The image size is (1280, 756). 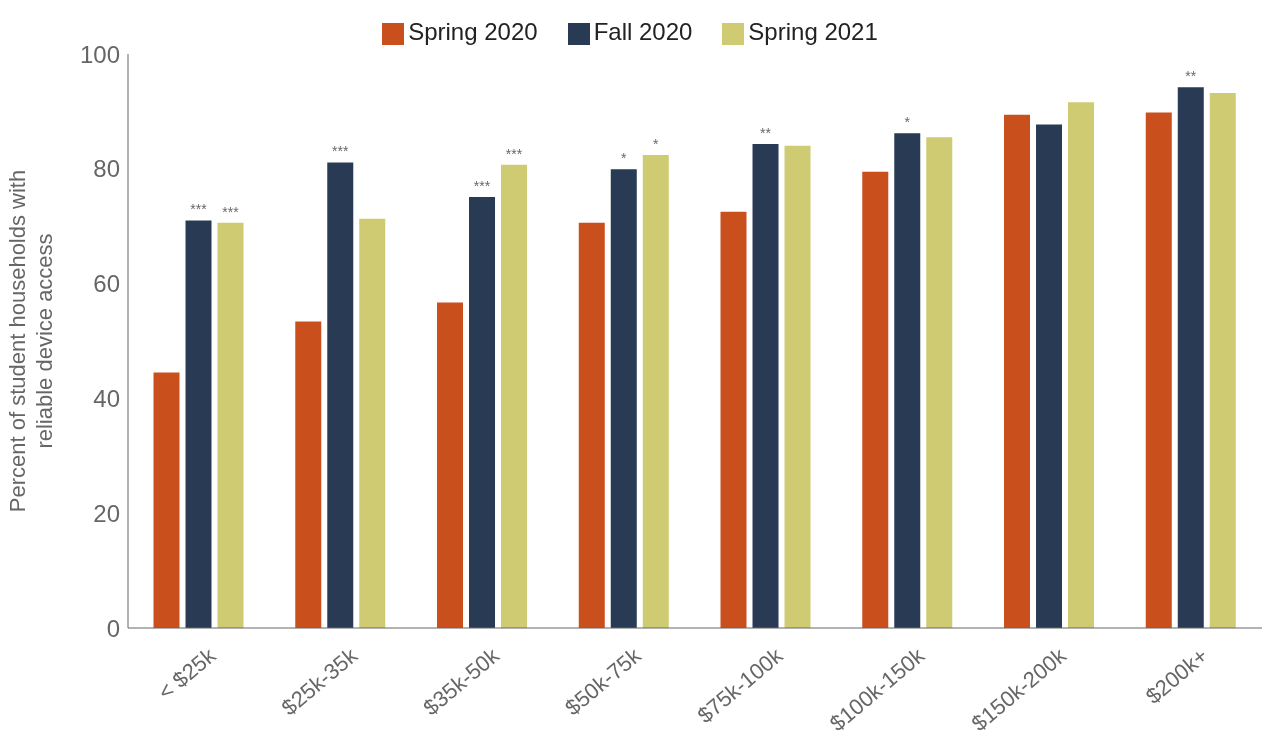 I want to click on y-tick-label: 20, so click(x=106, y=513).